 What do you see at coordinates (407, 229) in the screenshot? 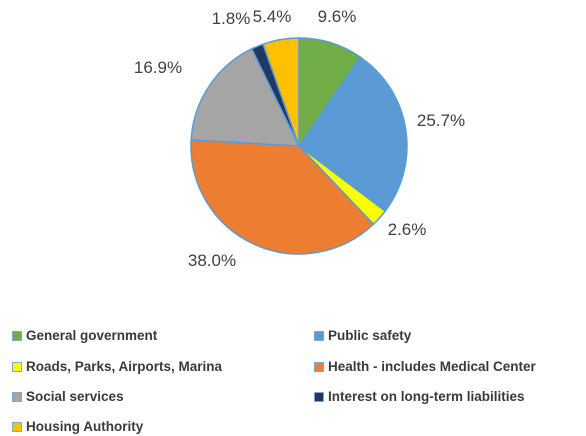
I see `slice-data-label: 2.6%` at bounding box center [407, 229].